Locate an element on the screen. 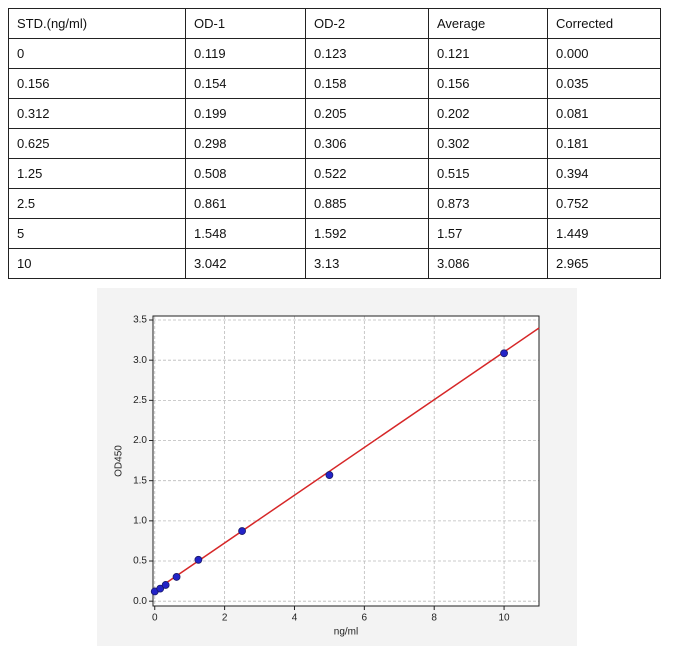 This screenshot has width=688, height=646. y-tick-label: 3.5 is located at coordinates (140, 320).